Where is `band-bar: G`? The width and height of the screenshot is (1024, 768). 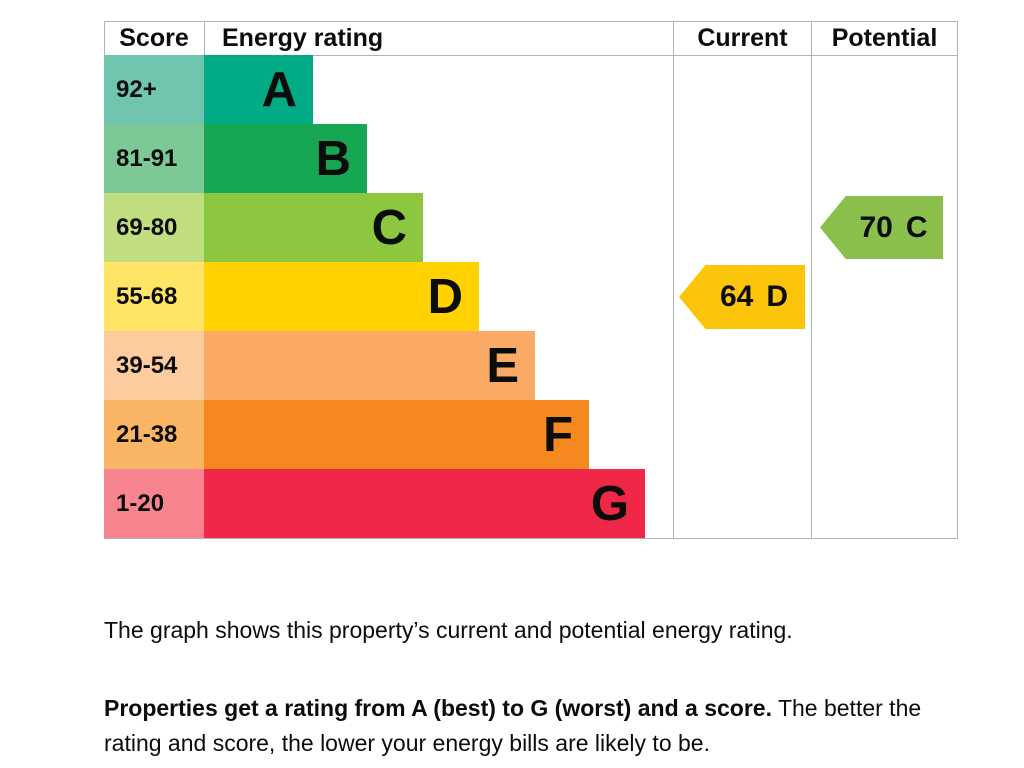 band-bar: G is located at coordinates (424, 503).